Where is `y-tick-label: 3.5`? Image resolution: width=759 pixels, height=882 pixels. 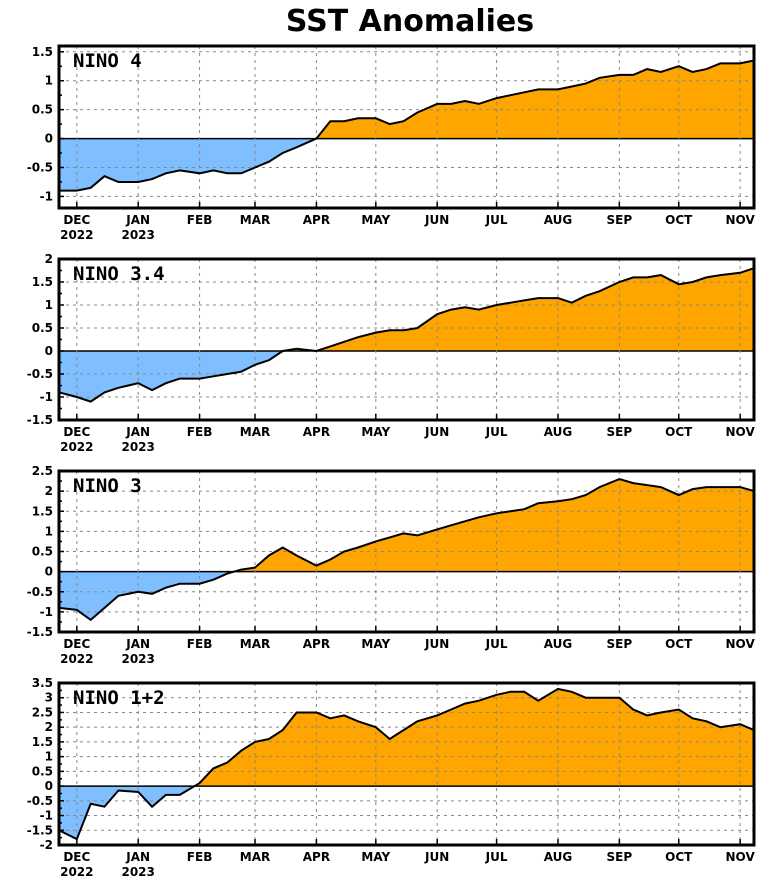 y-tick-label: 3.5 is located at coordinates (42, 683).